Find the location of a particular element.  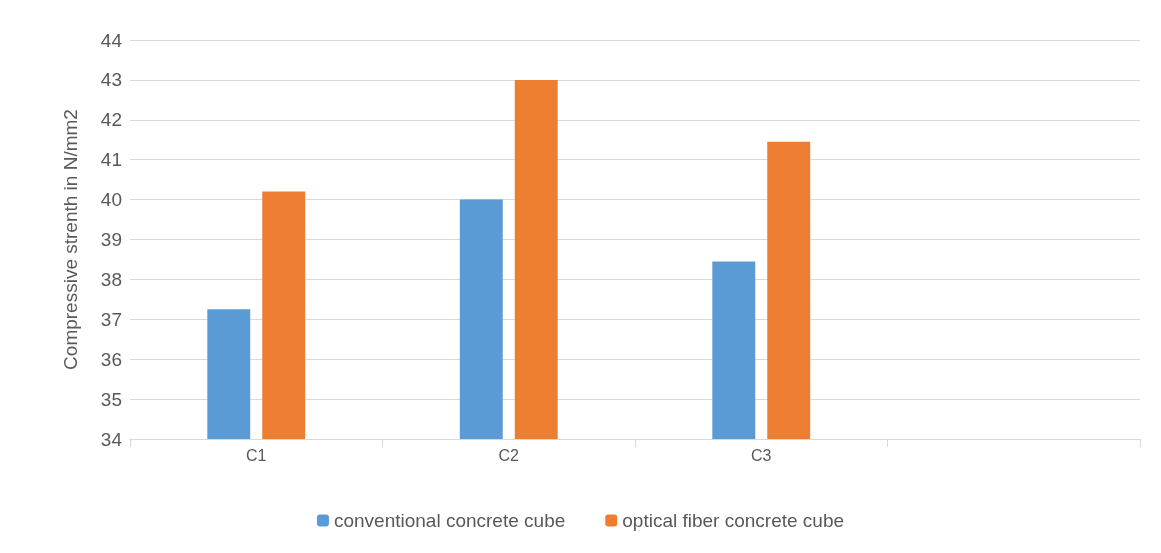

y-tick-label: 35 is located at coordinates (111, 399).